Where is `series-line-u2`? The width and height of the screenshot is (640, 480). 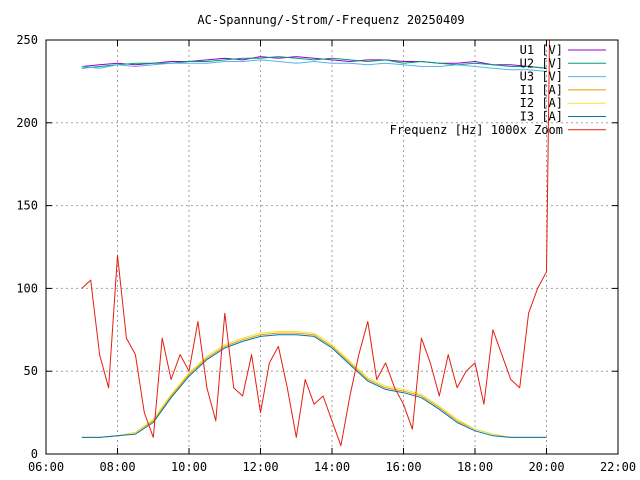 series-line-u2 is located at coordinates (314, 62).